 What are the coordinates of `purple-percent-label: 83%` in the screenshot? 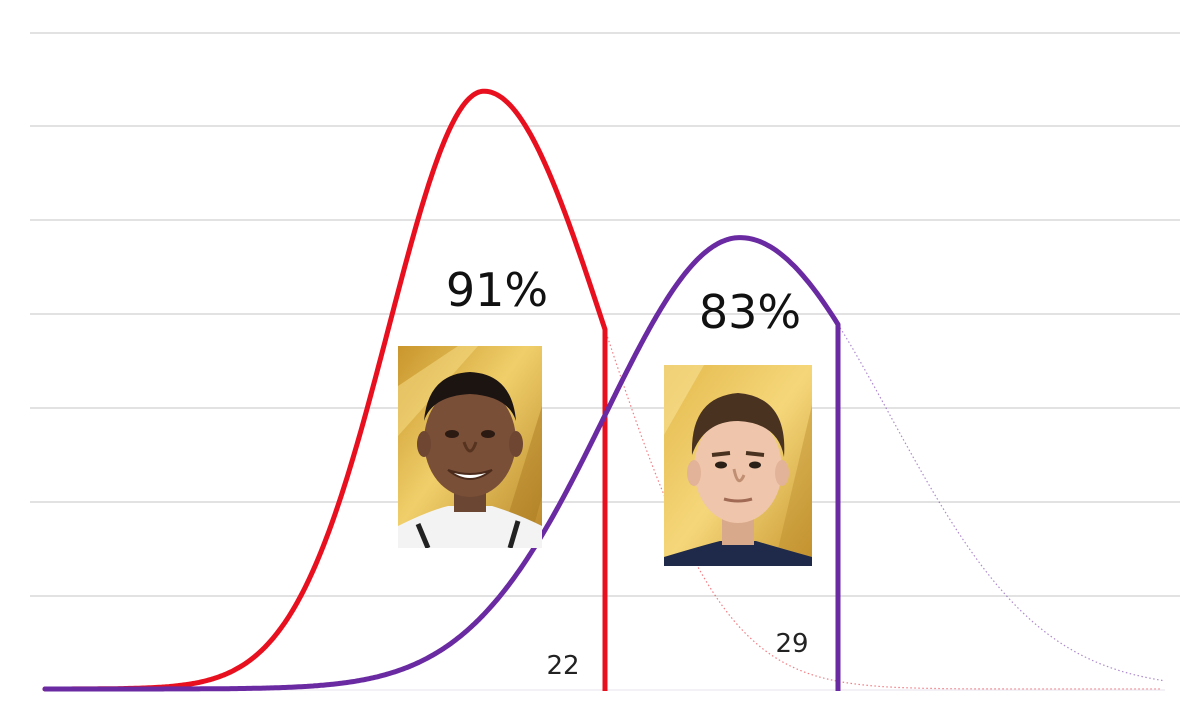 It's located at (750, 312).